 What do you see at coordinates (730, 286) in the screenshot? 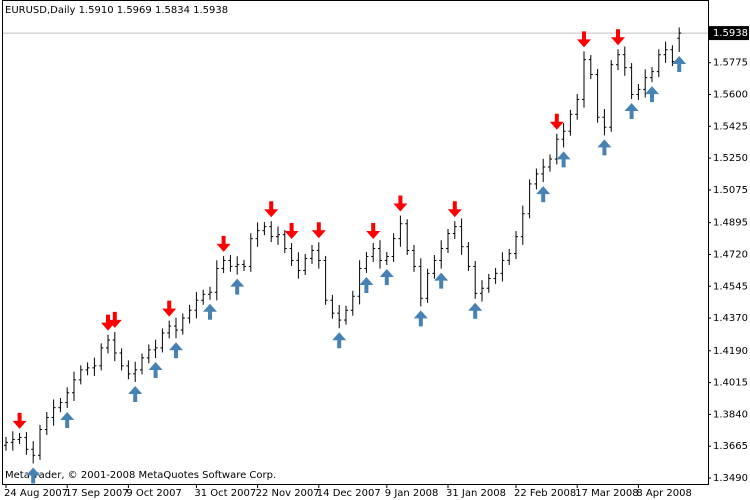
I see `y-tick-label: 1.4545` at bounding box center [730, 286].